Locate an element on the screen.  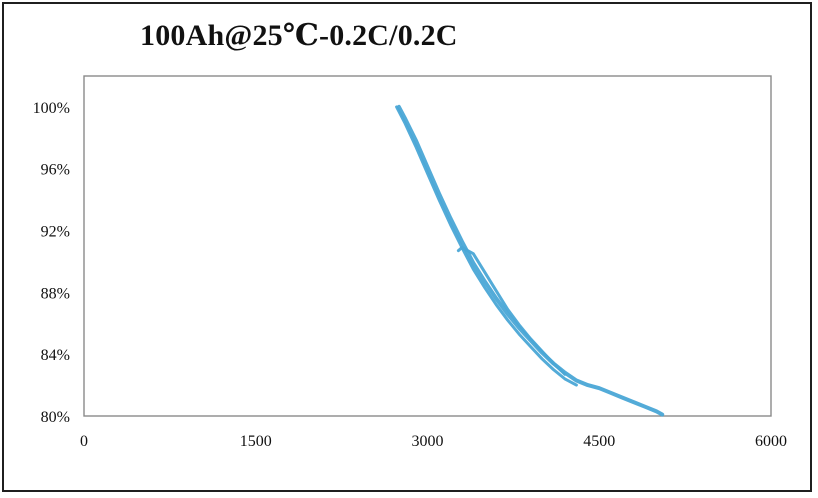
y-tick-label: 80% is located at coordinates (55, 417).